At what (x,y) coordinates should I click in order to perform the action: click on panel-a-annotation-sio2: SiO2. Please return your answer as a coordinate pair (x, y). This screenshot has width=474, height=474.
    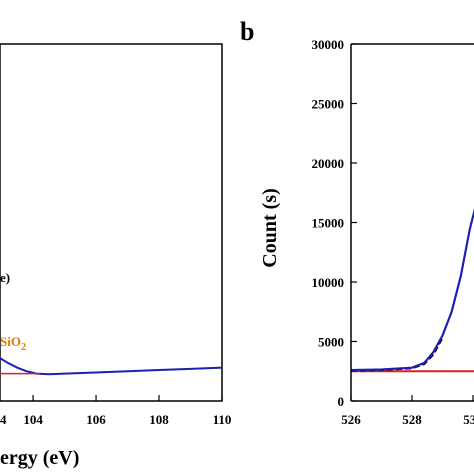
    Looking at the image, I should click on (13, 343).